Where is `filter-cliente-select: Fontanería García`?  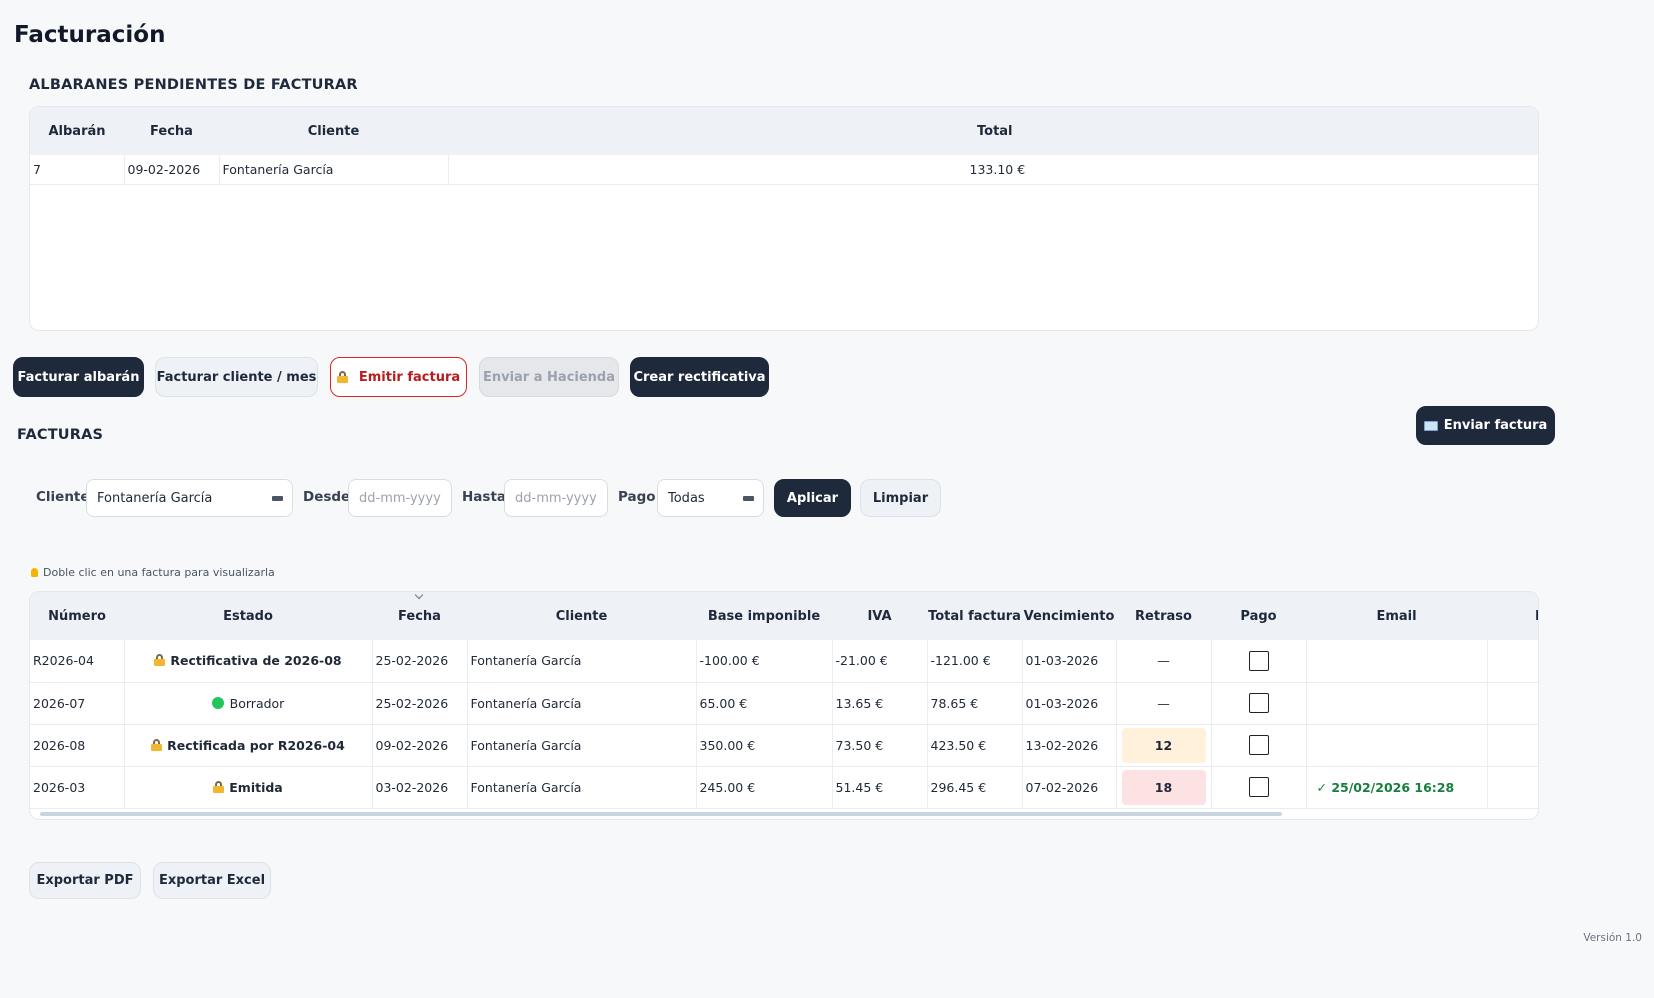 filter-cliente-select: Fontanería García is located at coordinates (189, 498).